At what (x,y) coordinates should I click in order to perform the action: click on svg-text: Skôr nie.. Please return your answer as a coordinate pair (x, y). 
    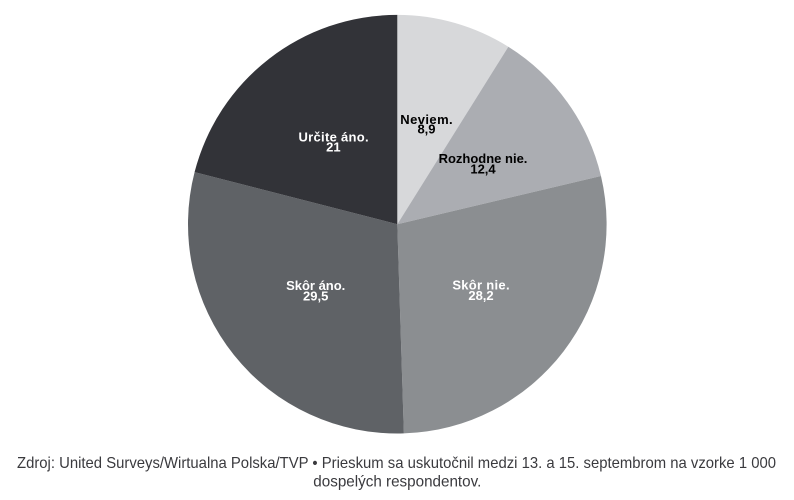
    Looking at the image, I should click on (481, 284).